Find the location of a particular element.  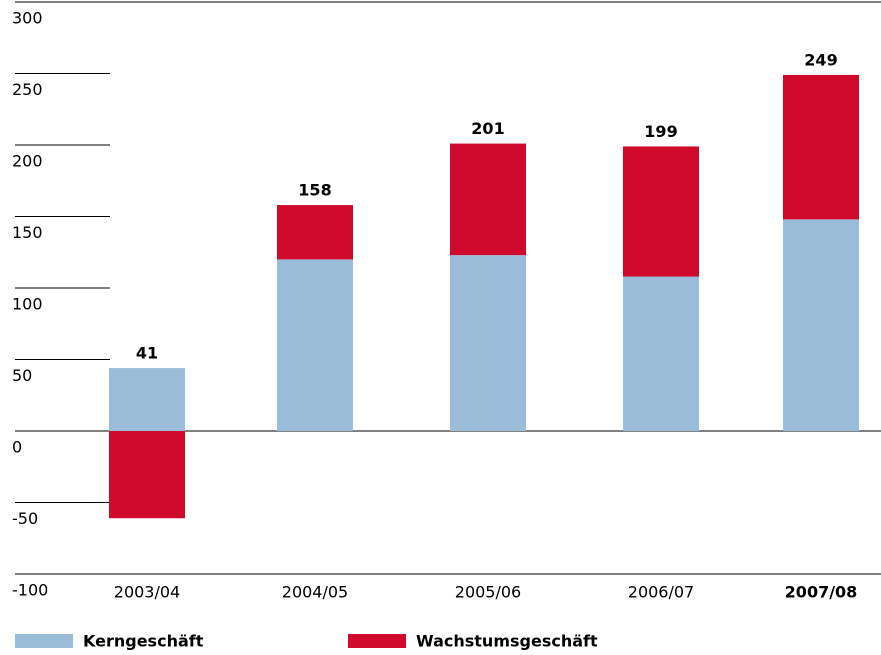

y-tick-label: 100 is located at coordinates (27, 304).